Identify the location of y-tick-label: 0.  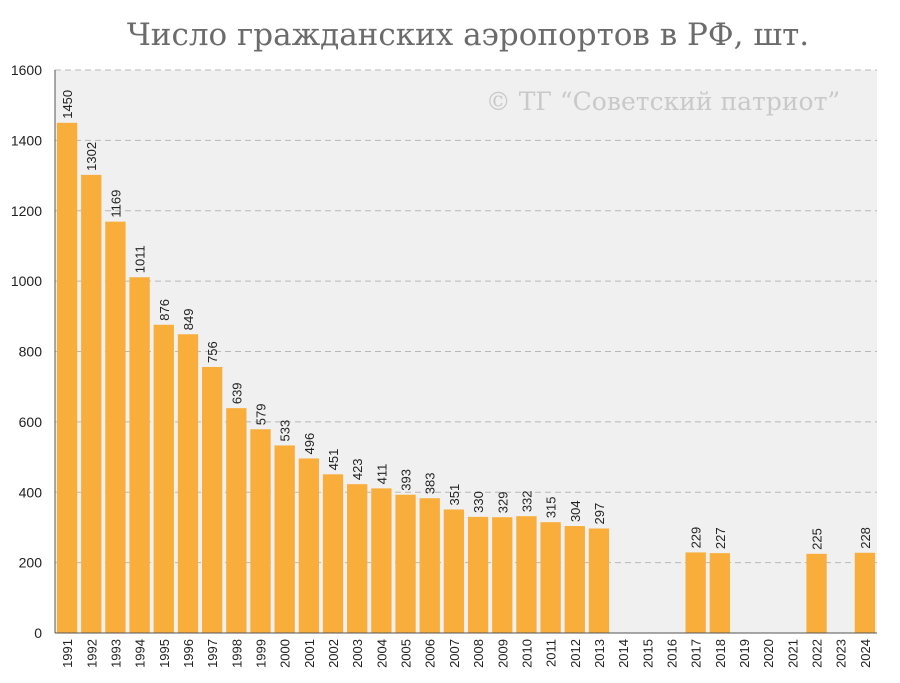
(38, 633).